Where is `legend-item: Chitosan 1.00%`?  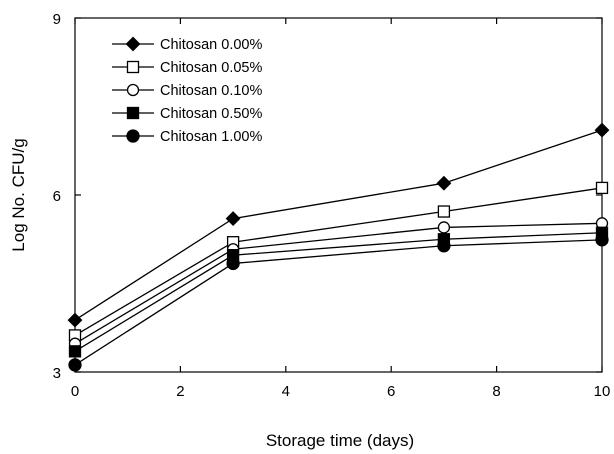 legend-item: Chitosan 1.00% is located at coordinates (187, 137).